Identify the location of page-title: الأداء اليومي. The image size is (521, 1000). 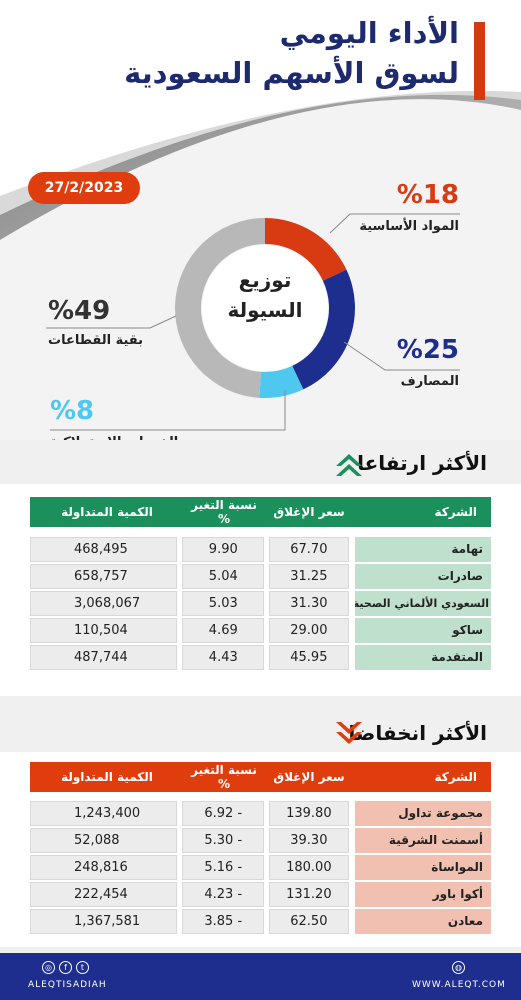
(369, 33).